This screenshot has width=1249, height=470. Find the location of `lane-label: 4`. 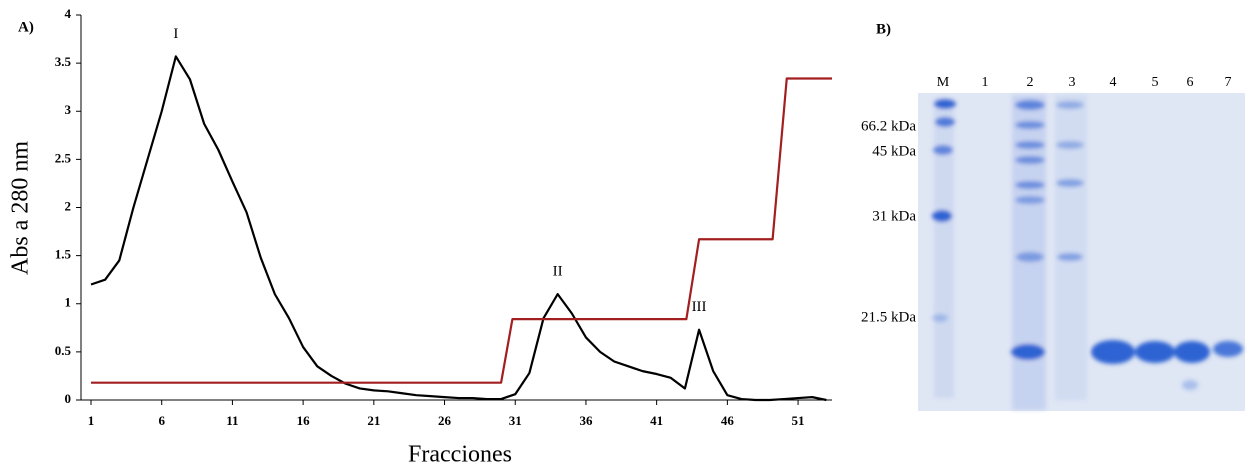

lane-label: 4 is located at coordinates (1113, 82).